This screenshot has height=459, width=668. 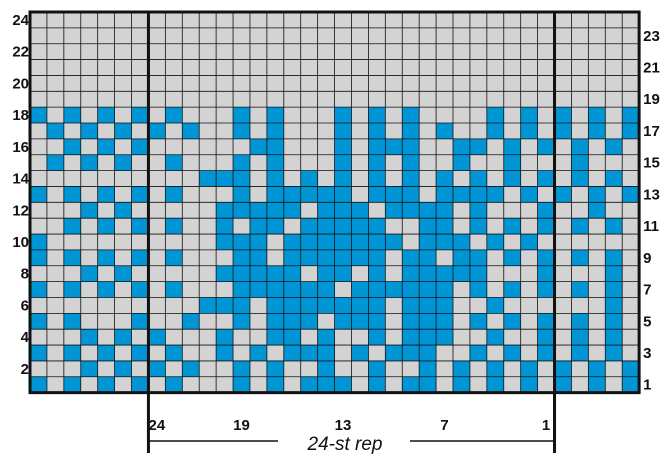 I want to click on row-label-left: 8, so click(x=25, y=274).